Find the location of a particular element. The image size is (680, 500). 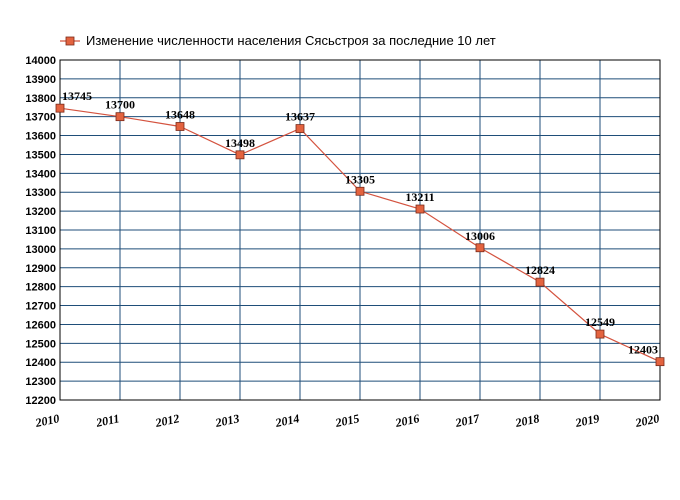

y-tick-label: 13700 is located at coordinates (40, 118).